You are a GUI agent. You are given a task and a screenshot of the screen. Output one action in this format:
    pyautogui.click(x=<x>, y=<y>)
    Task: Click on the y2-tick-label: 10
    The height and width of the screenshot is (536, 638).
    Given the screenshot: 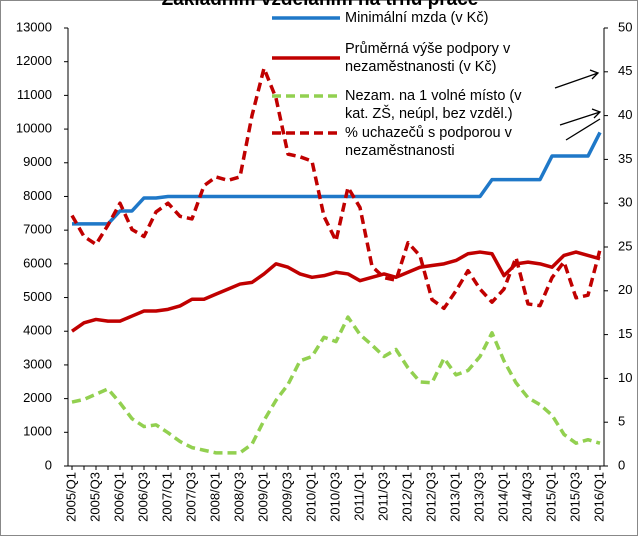 What is the action you would take?
    pyautogui.click(x=625, y=377)
    